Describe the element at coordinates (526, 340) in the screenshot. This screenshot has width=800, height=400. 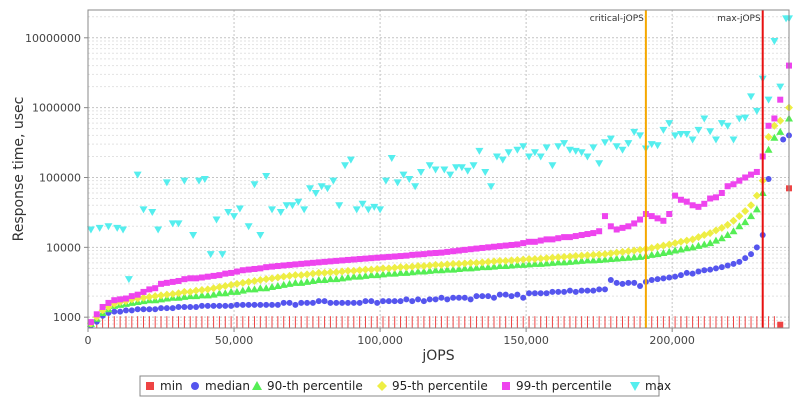
I see `x-tick-label: 150,000` at that location.